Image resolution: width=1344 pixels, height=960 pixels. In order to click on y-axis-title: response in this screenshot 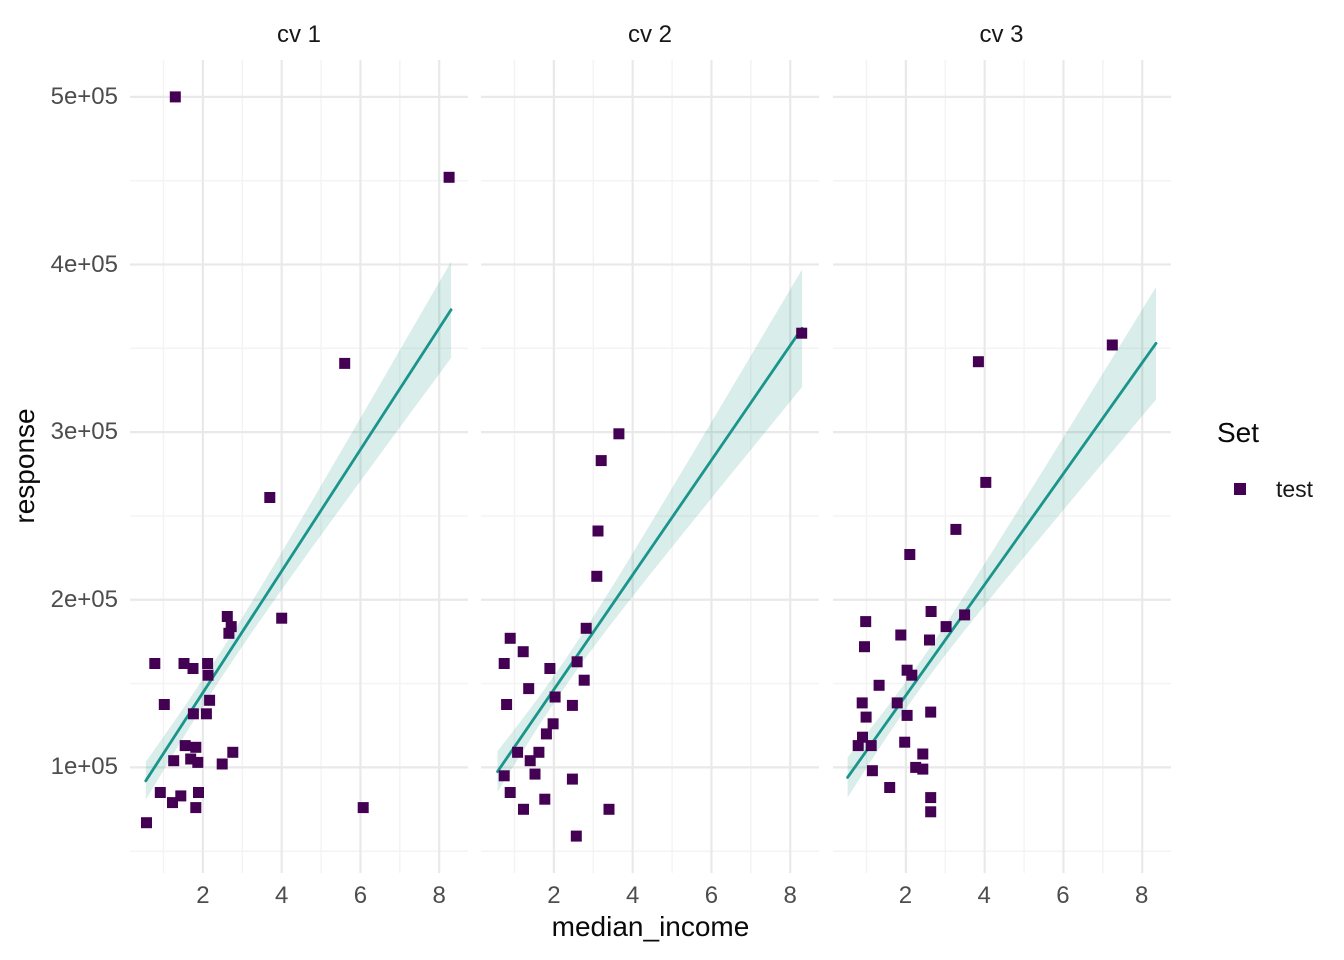, I will do `click(24, 466)`.